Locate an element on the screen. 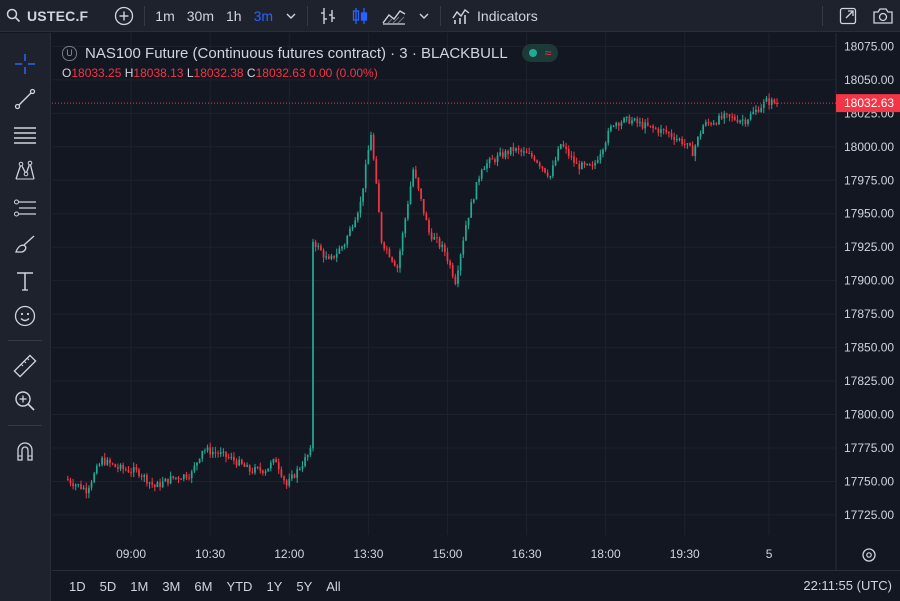 The height and width of the screenshot is (601, 900). range-all: All is located at coordinates (333, 586).